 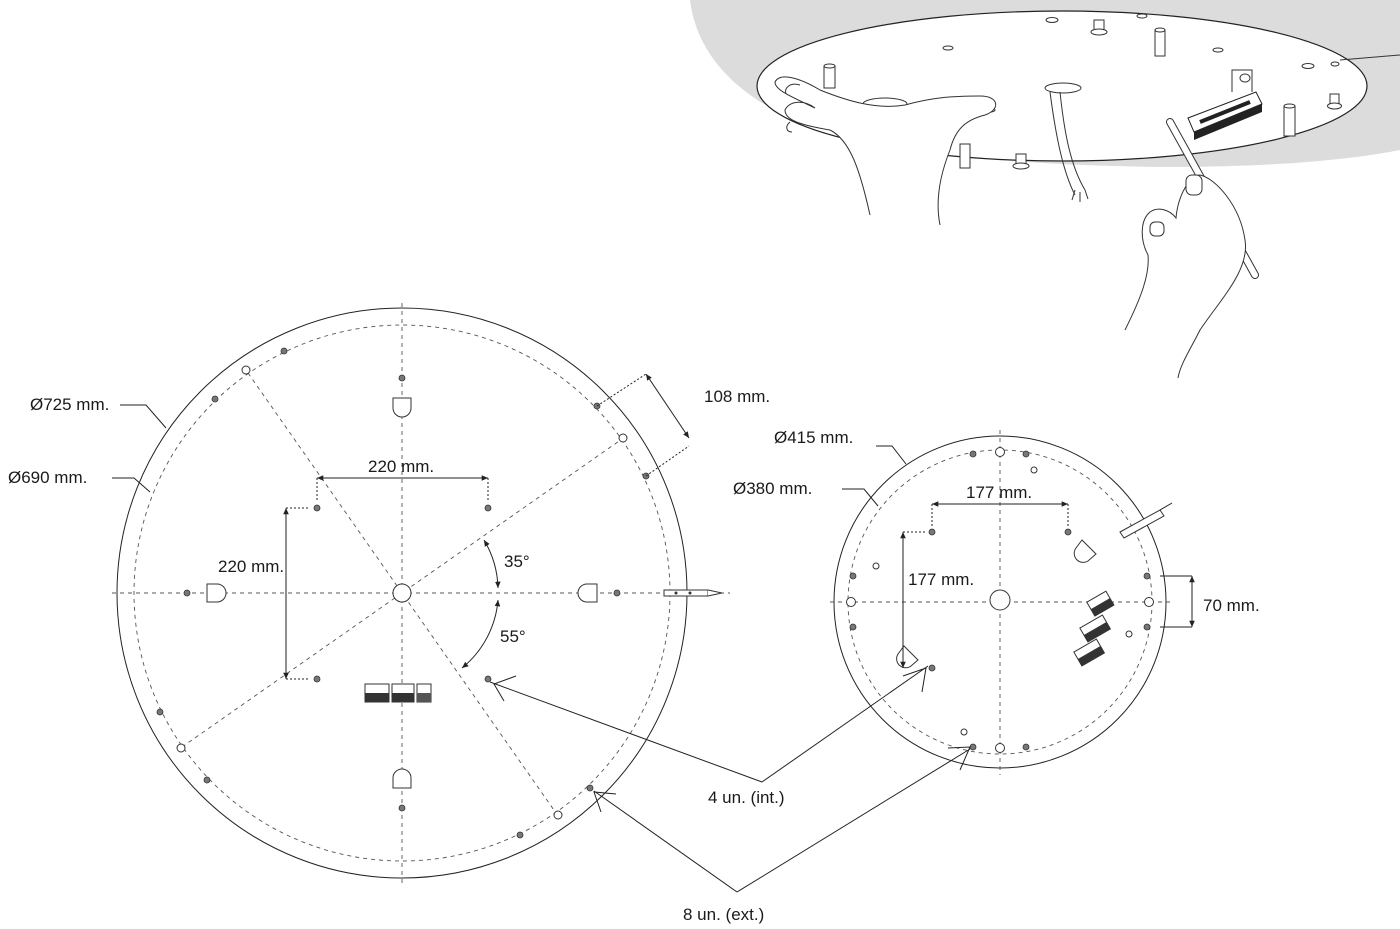 What do you see at coordinates (941, 579) in the screenshot?
I see `small-height-label: 177 mm.` at bounding box center [941, 579].